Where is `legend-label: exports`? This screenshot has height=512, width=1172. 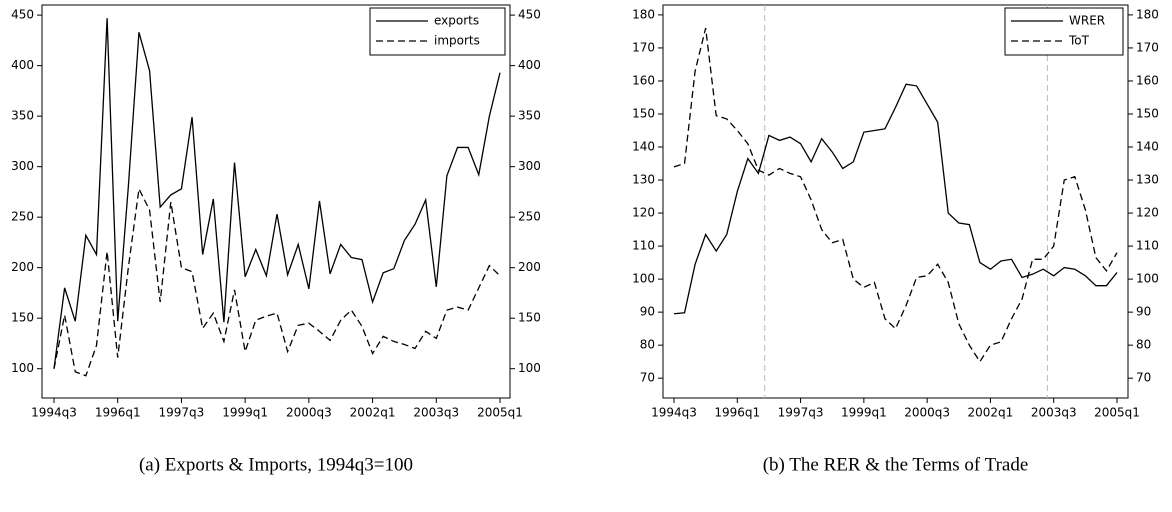
legend-label: exports is located at coordinates (456, 21).